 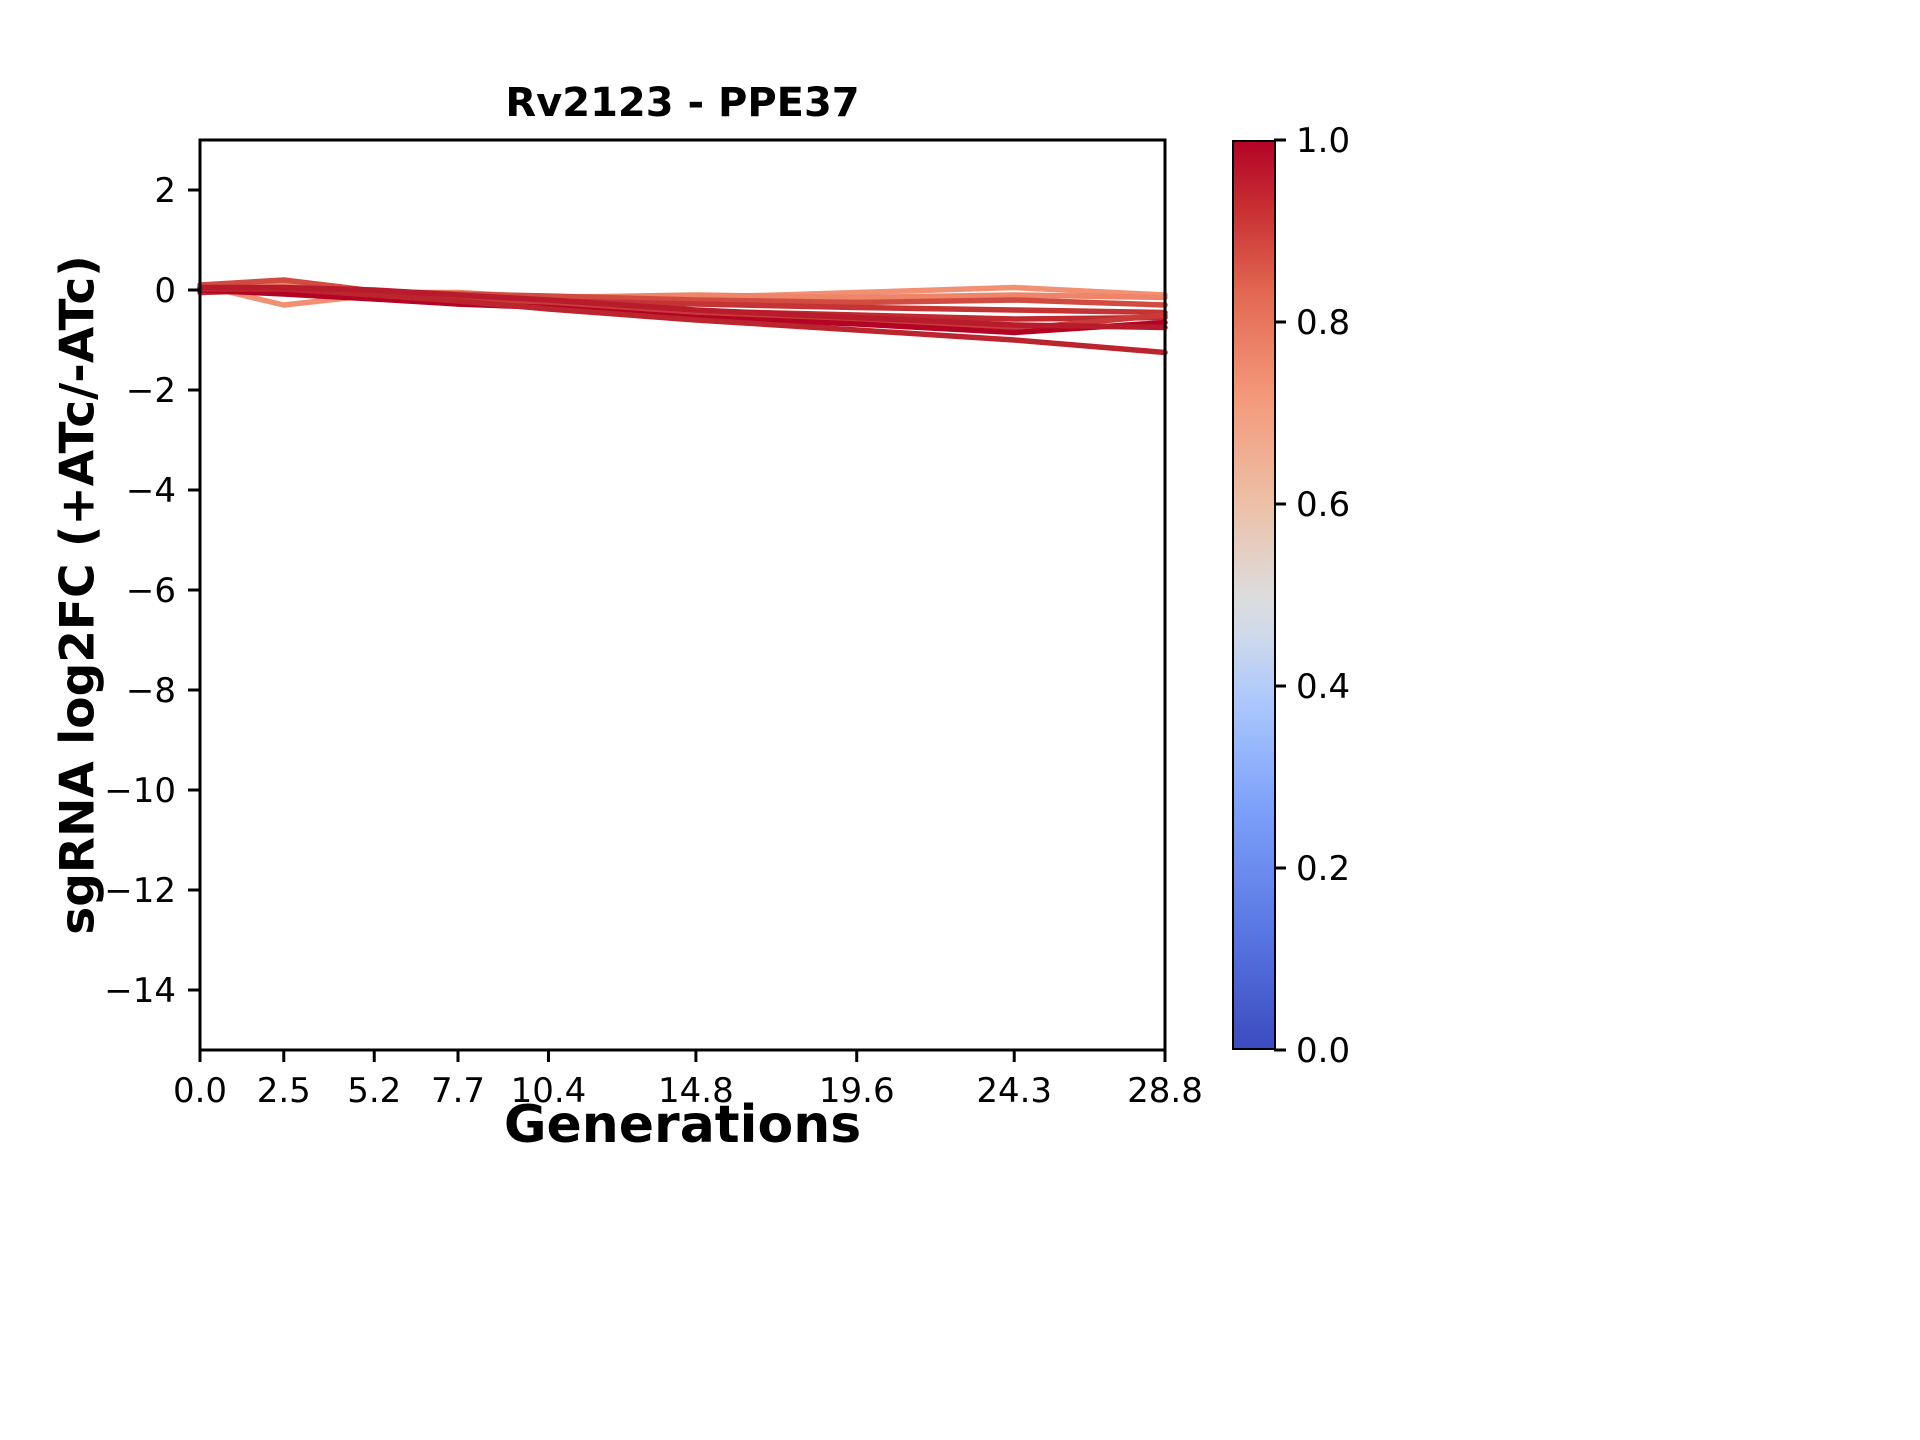 What do you see at coordinates (165, 191) in the screenshot?
I see `y-tick-label: 2` at bounding box center [165, 191].